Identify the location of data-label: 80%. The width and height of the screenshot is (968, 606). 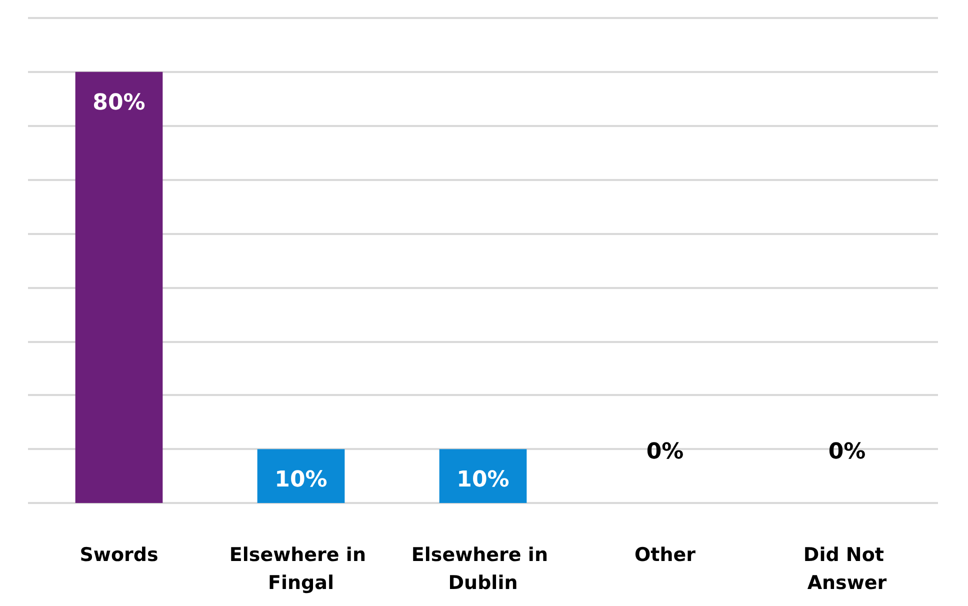
(119, 103).